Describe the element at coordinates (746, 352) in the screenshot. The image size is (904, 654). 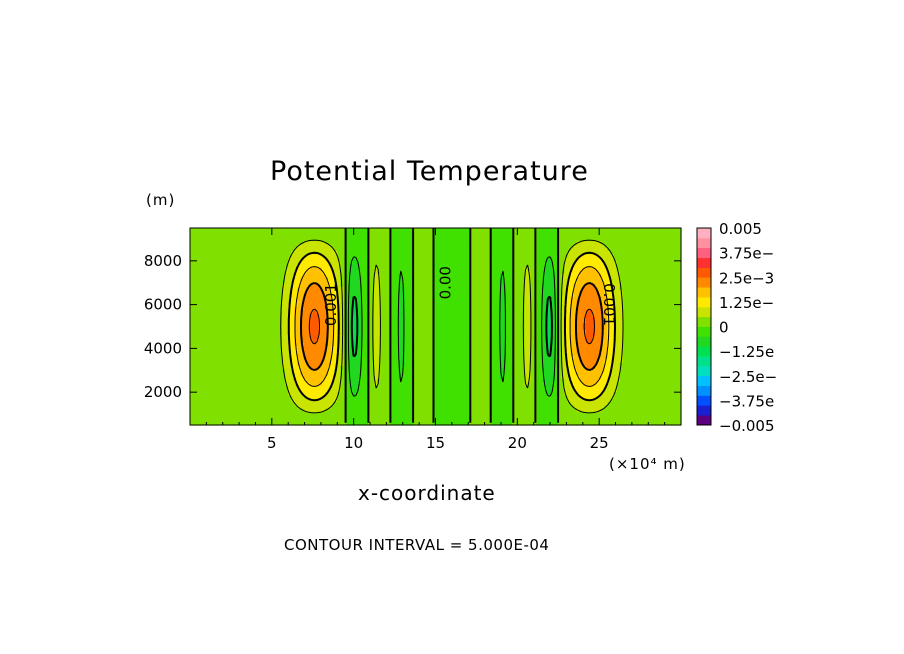
I see `colorbar-label: −1.25e` at that location.